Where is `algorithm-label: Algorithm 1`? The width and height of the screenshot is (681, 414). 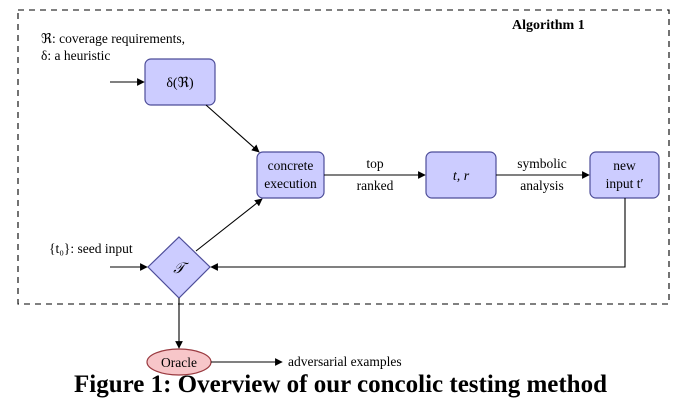
algorithm-label: Algorithm 1 is located at coordinates (548, 25).